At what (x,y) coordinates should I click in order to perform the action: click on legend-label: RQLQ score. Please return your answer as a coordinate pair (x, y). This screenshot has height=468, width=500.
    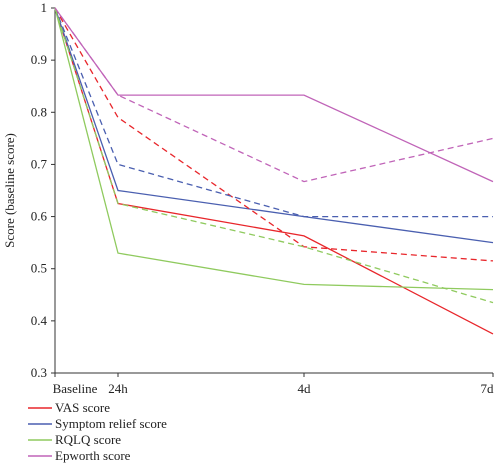
    Looking at the image, I should click on (88, 439).